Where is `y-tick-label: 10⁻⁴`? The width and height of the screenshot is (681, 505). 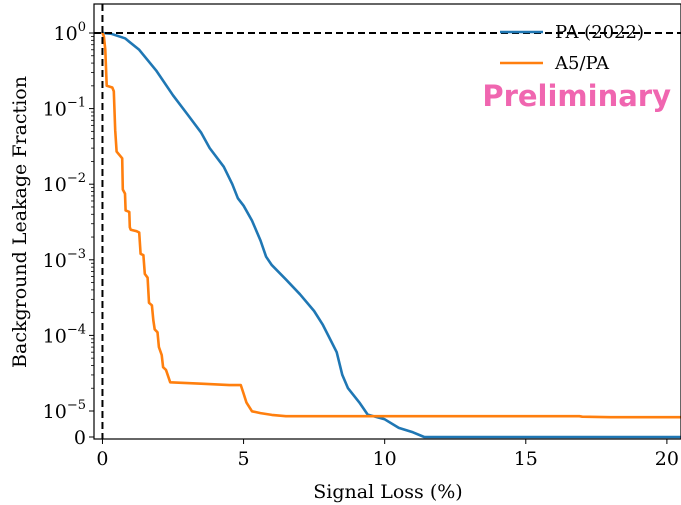
y-tick-label: 10⁻⁴ is located at coordinates (64, 334).